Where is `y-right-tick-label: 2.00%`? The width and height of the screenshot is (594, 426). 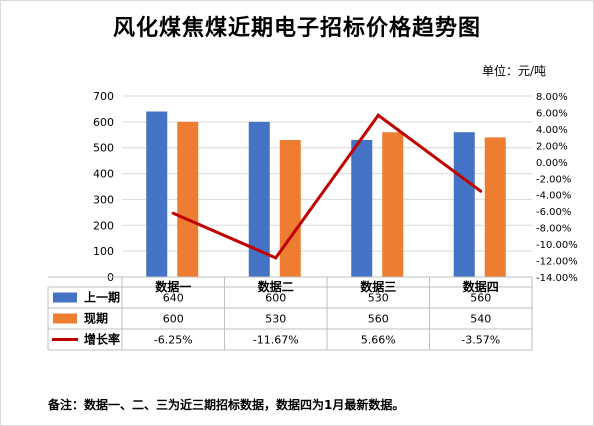 y-right-tick-label: 2.00% is located at coordinates (552, 146).